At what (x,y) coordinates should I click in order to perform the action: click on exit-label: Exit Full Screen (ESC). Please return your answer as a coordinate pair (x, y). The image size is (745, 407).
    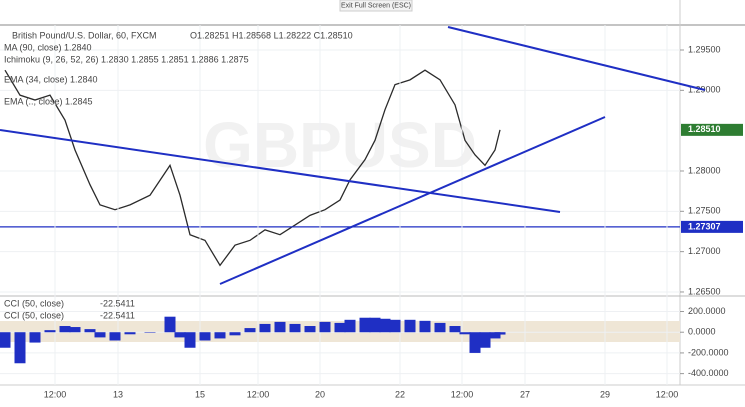
    Looking at the image, I should click on (376, 5).